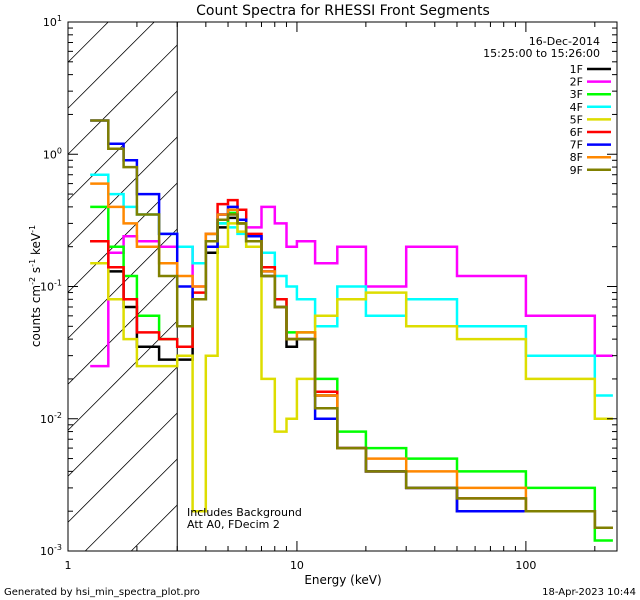 This screenshot has width=640, height=600. I want to click on y-tick-label: 10⁻², so click(51, 418).